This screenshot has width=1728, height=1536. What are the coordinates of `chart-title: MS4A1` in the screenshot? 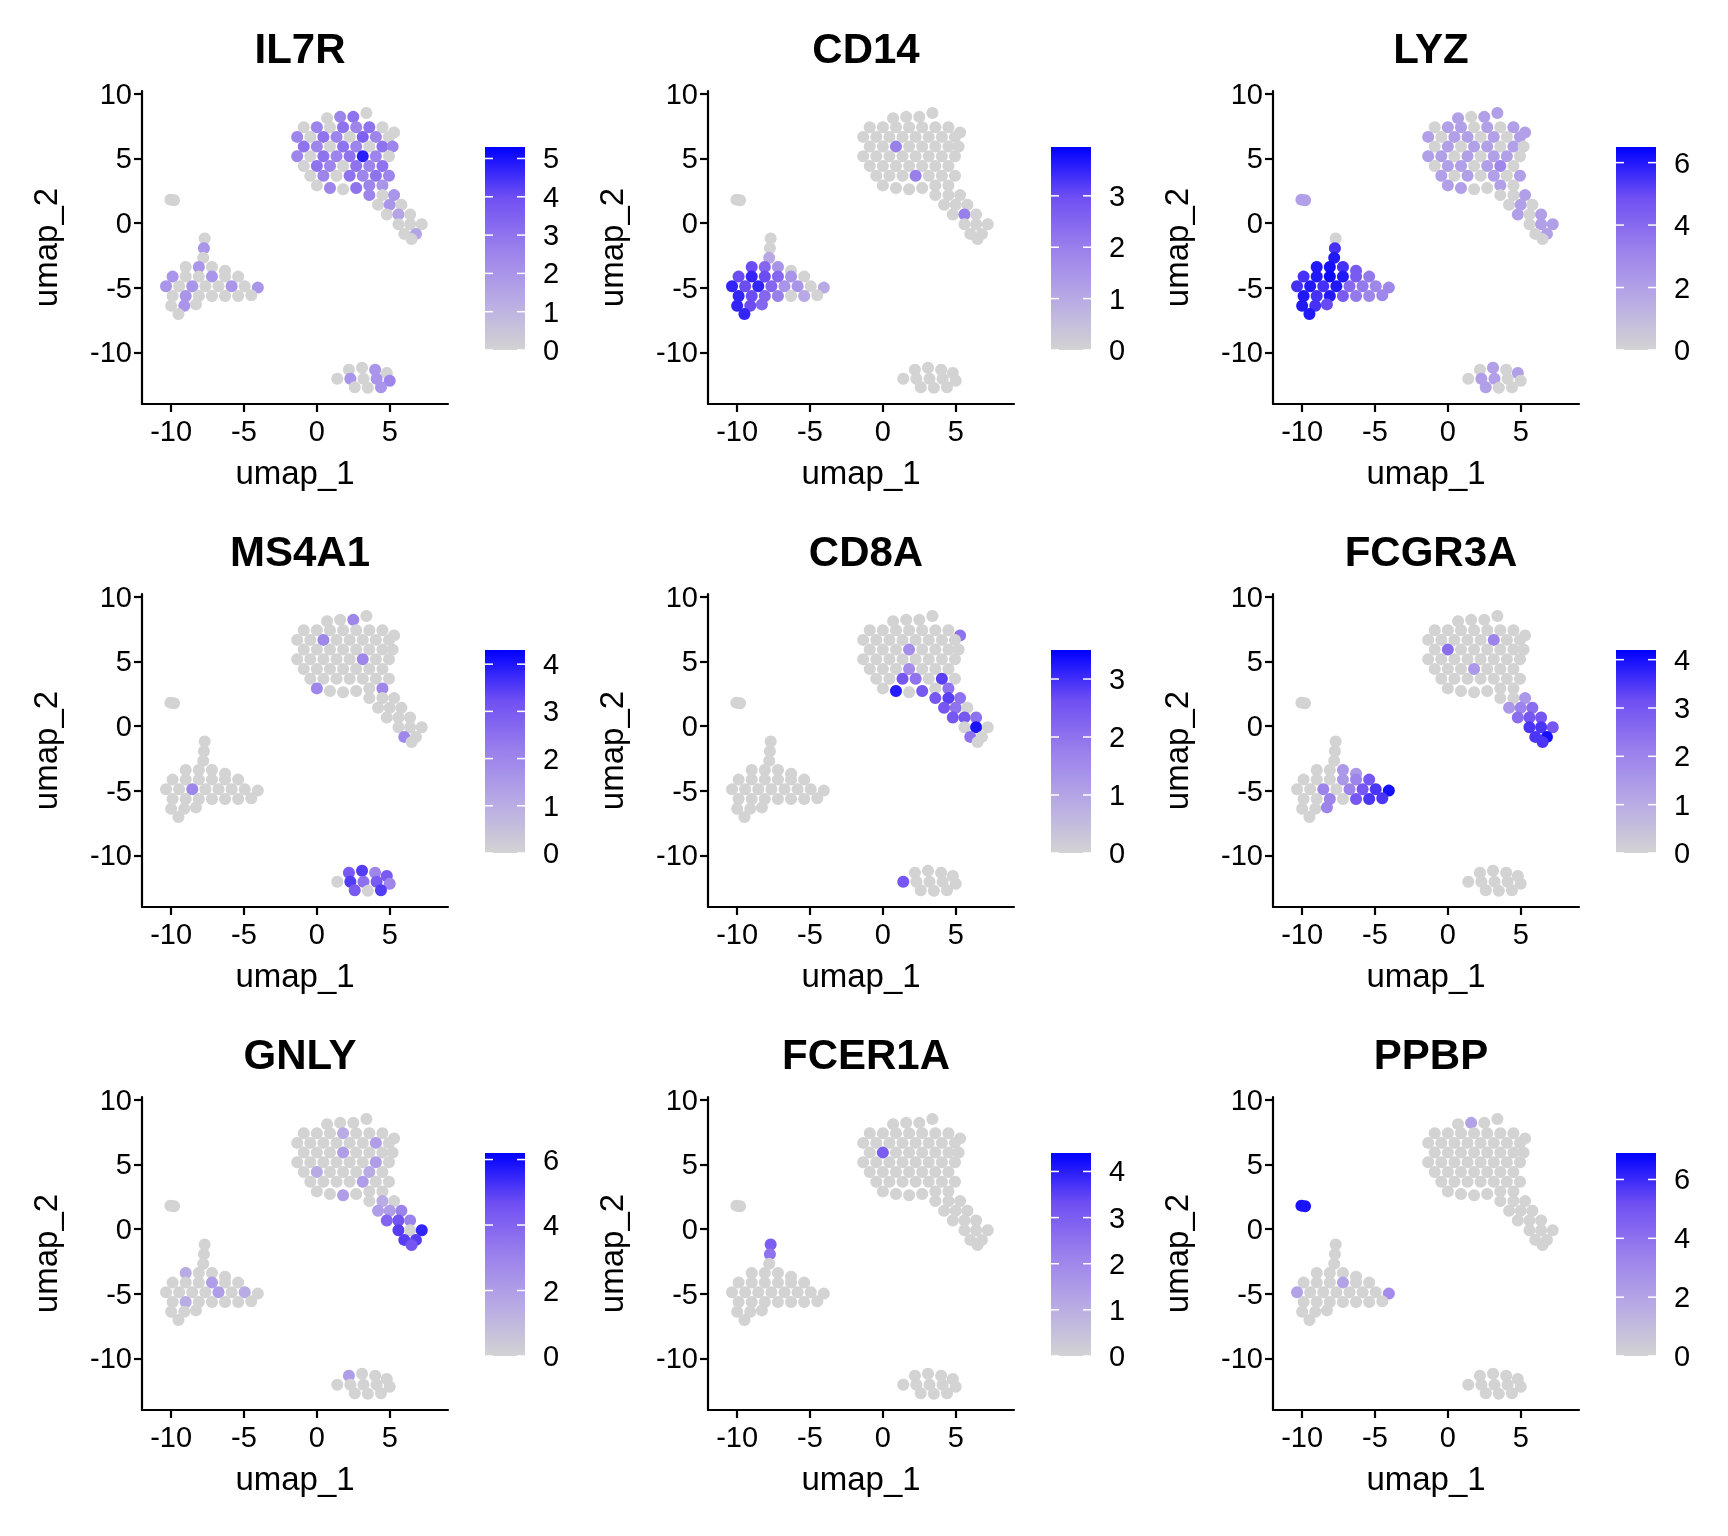 It's located at (300, 551).